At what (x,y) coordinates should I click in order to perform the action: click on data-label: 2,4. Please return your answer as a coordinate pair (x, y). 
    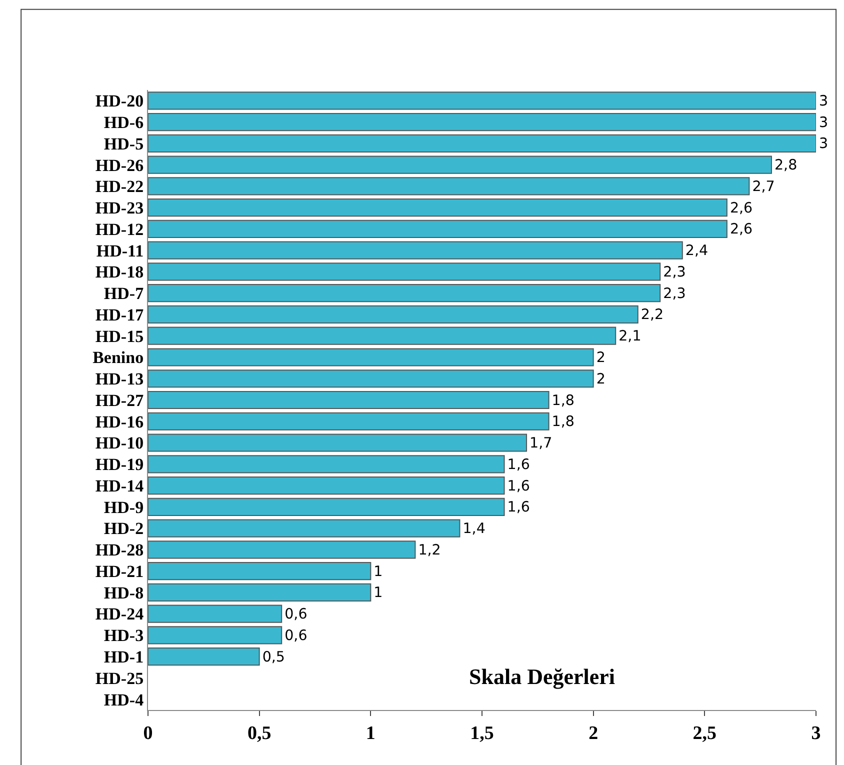
    Looking at the image, I should click on (696, 251).